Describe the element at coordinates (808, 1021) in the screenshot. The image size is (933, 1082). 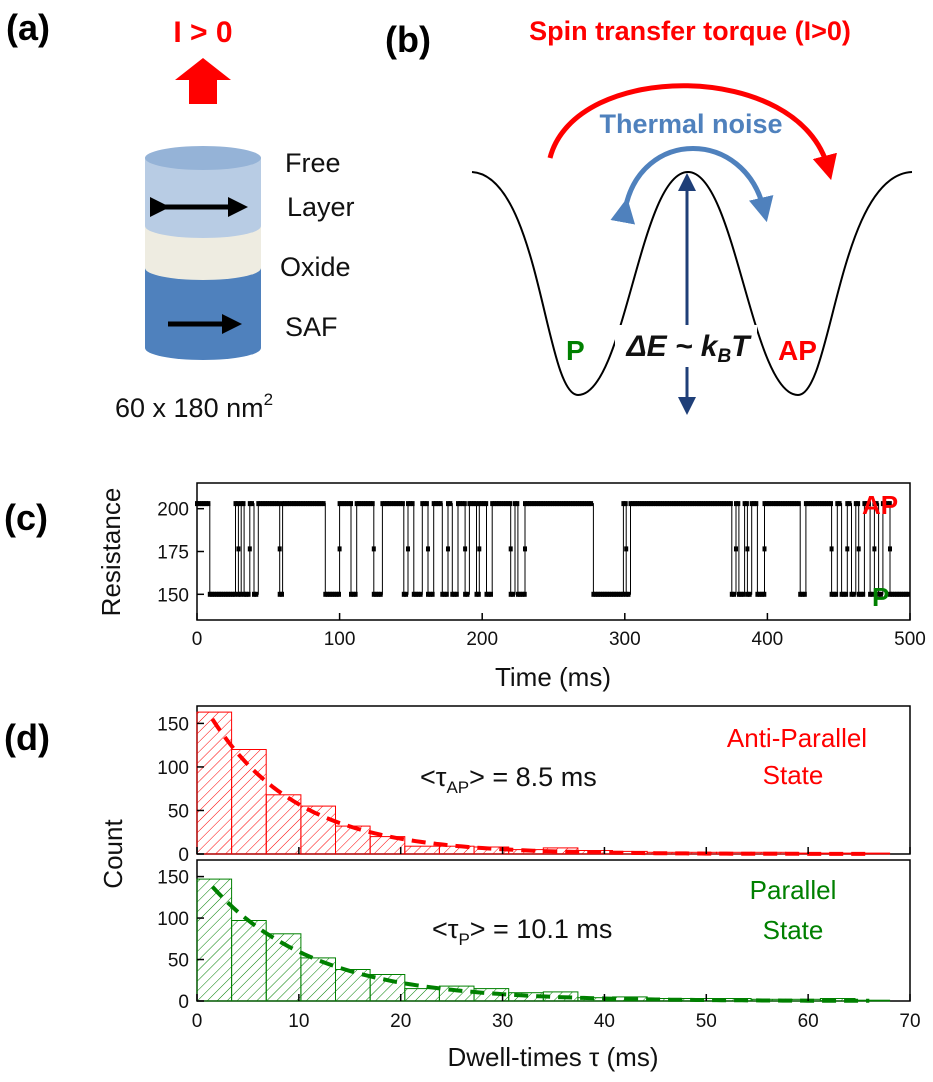
I see `p-histogram-x-tick-label: 60` at that location.